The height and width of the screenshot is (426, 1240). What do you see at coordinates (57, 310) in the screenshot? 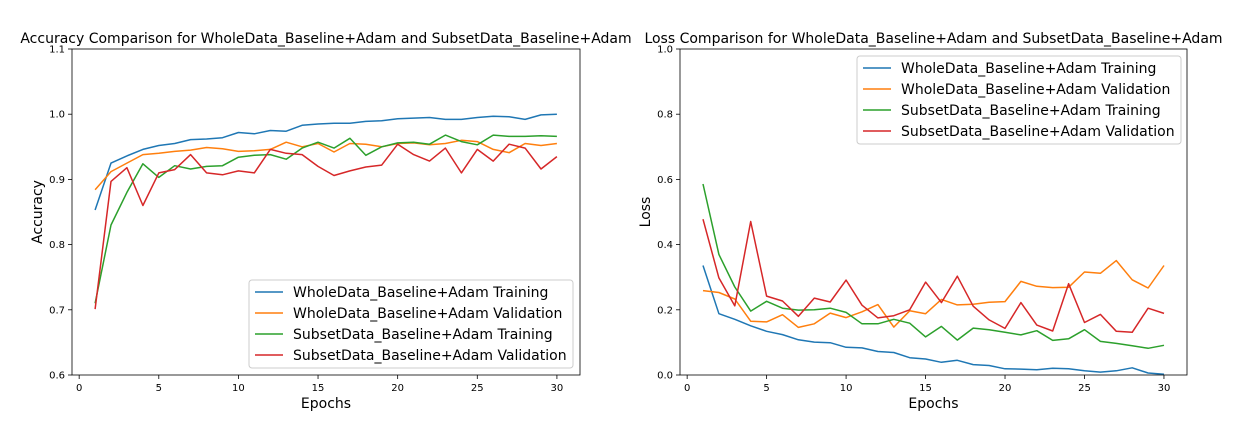
I see `y-tick-label: 0.7` at bounding box center [57, 310].